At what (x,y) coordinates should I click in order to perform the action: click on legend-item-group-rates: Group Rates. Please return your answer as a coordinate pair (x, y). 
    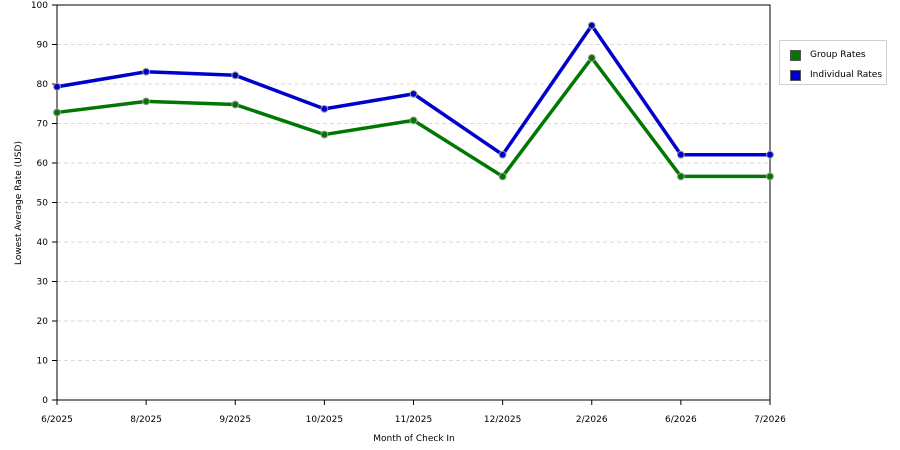
    Looking at the image, I should click on (828, 55).